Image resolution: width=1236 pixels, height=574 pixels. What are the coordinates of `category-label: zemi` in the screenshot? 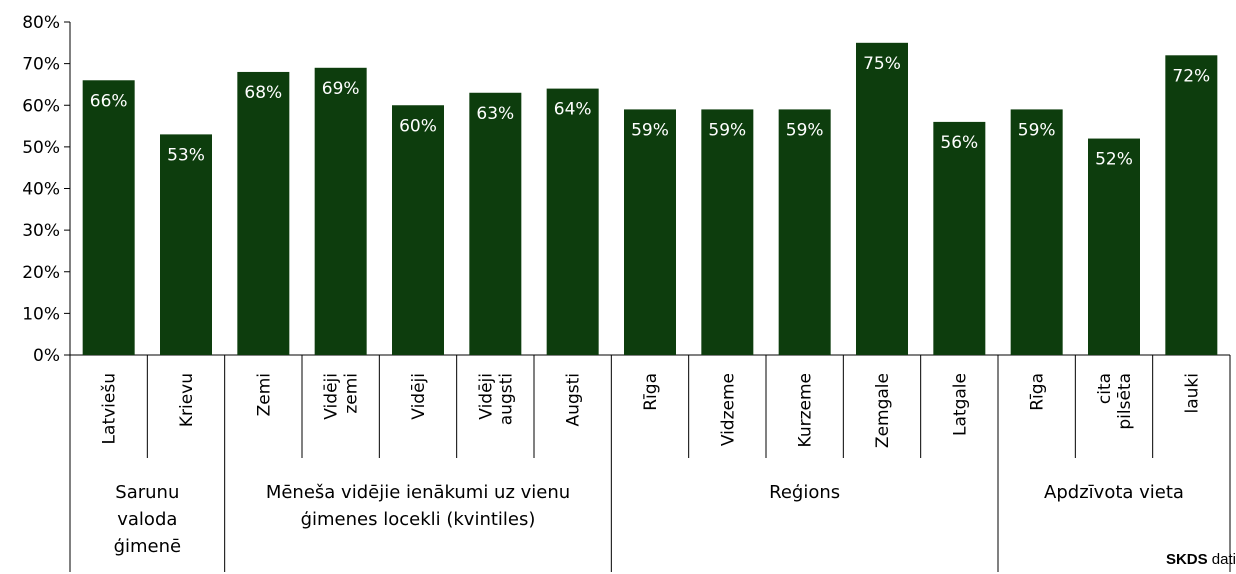 It's located at (352, 393).